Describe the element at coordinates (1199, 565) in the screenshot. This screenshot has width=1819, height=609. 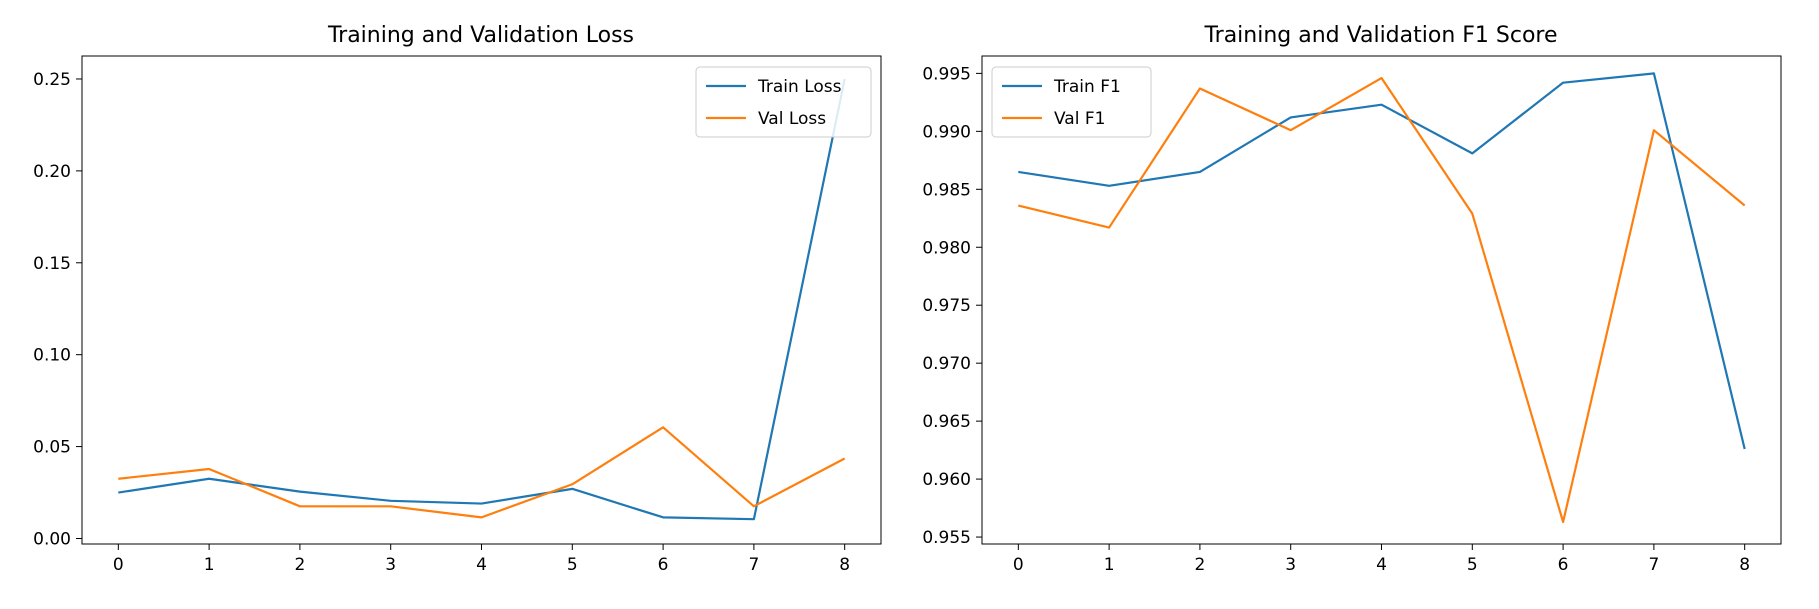
I see `f1-x-tick-label: 2` at that location.